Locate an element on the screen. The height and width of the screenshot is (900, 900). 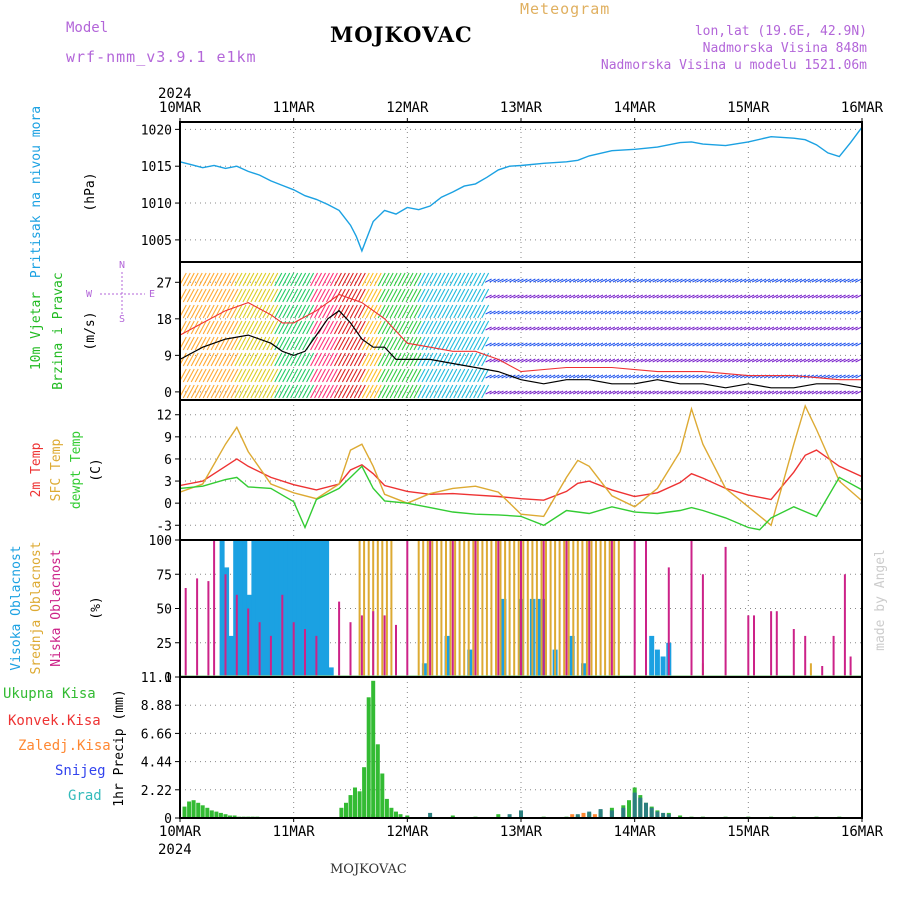
y-tick-label-temperature: 6 is located at coordinates (168, 460).